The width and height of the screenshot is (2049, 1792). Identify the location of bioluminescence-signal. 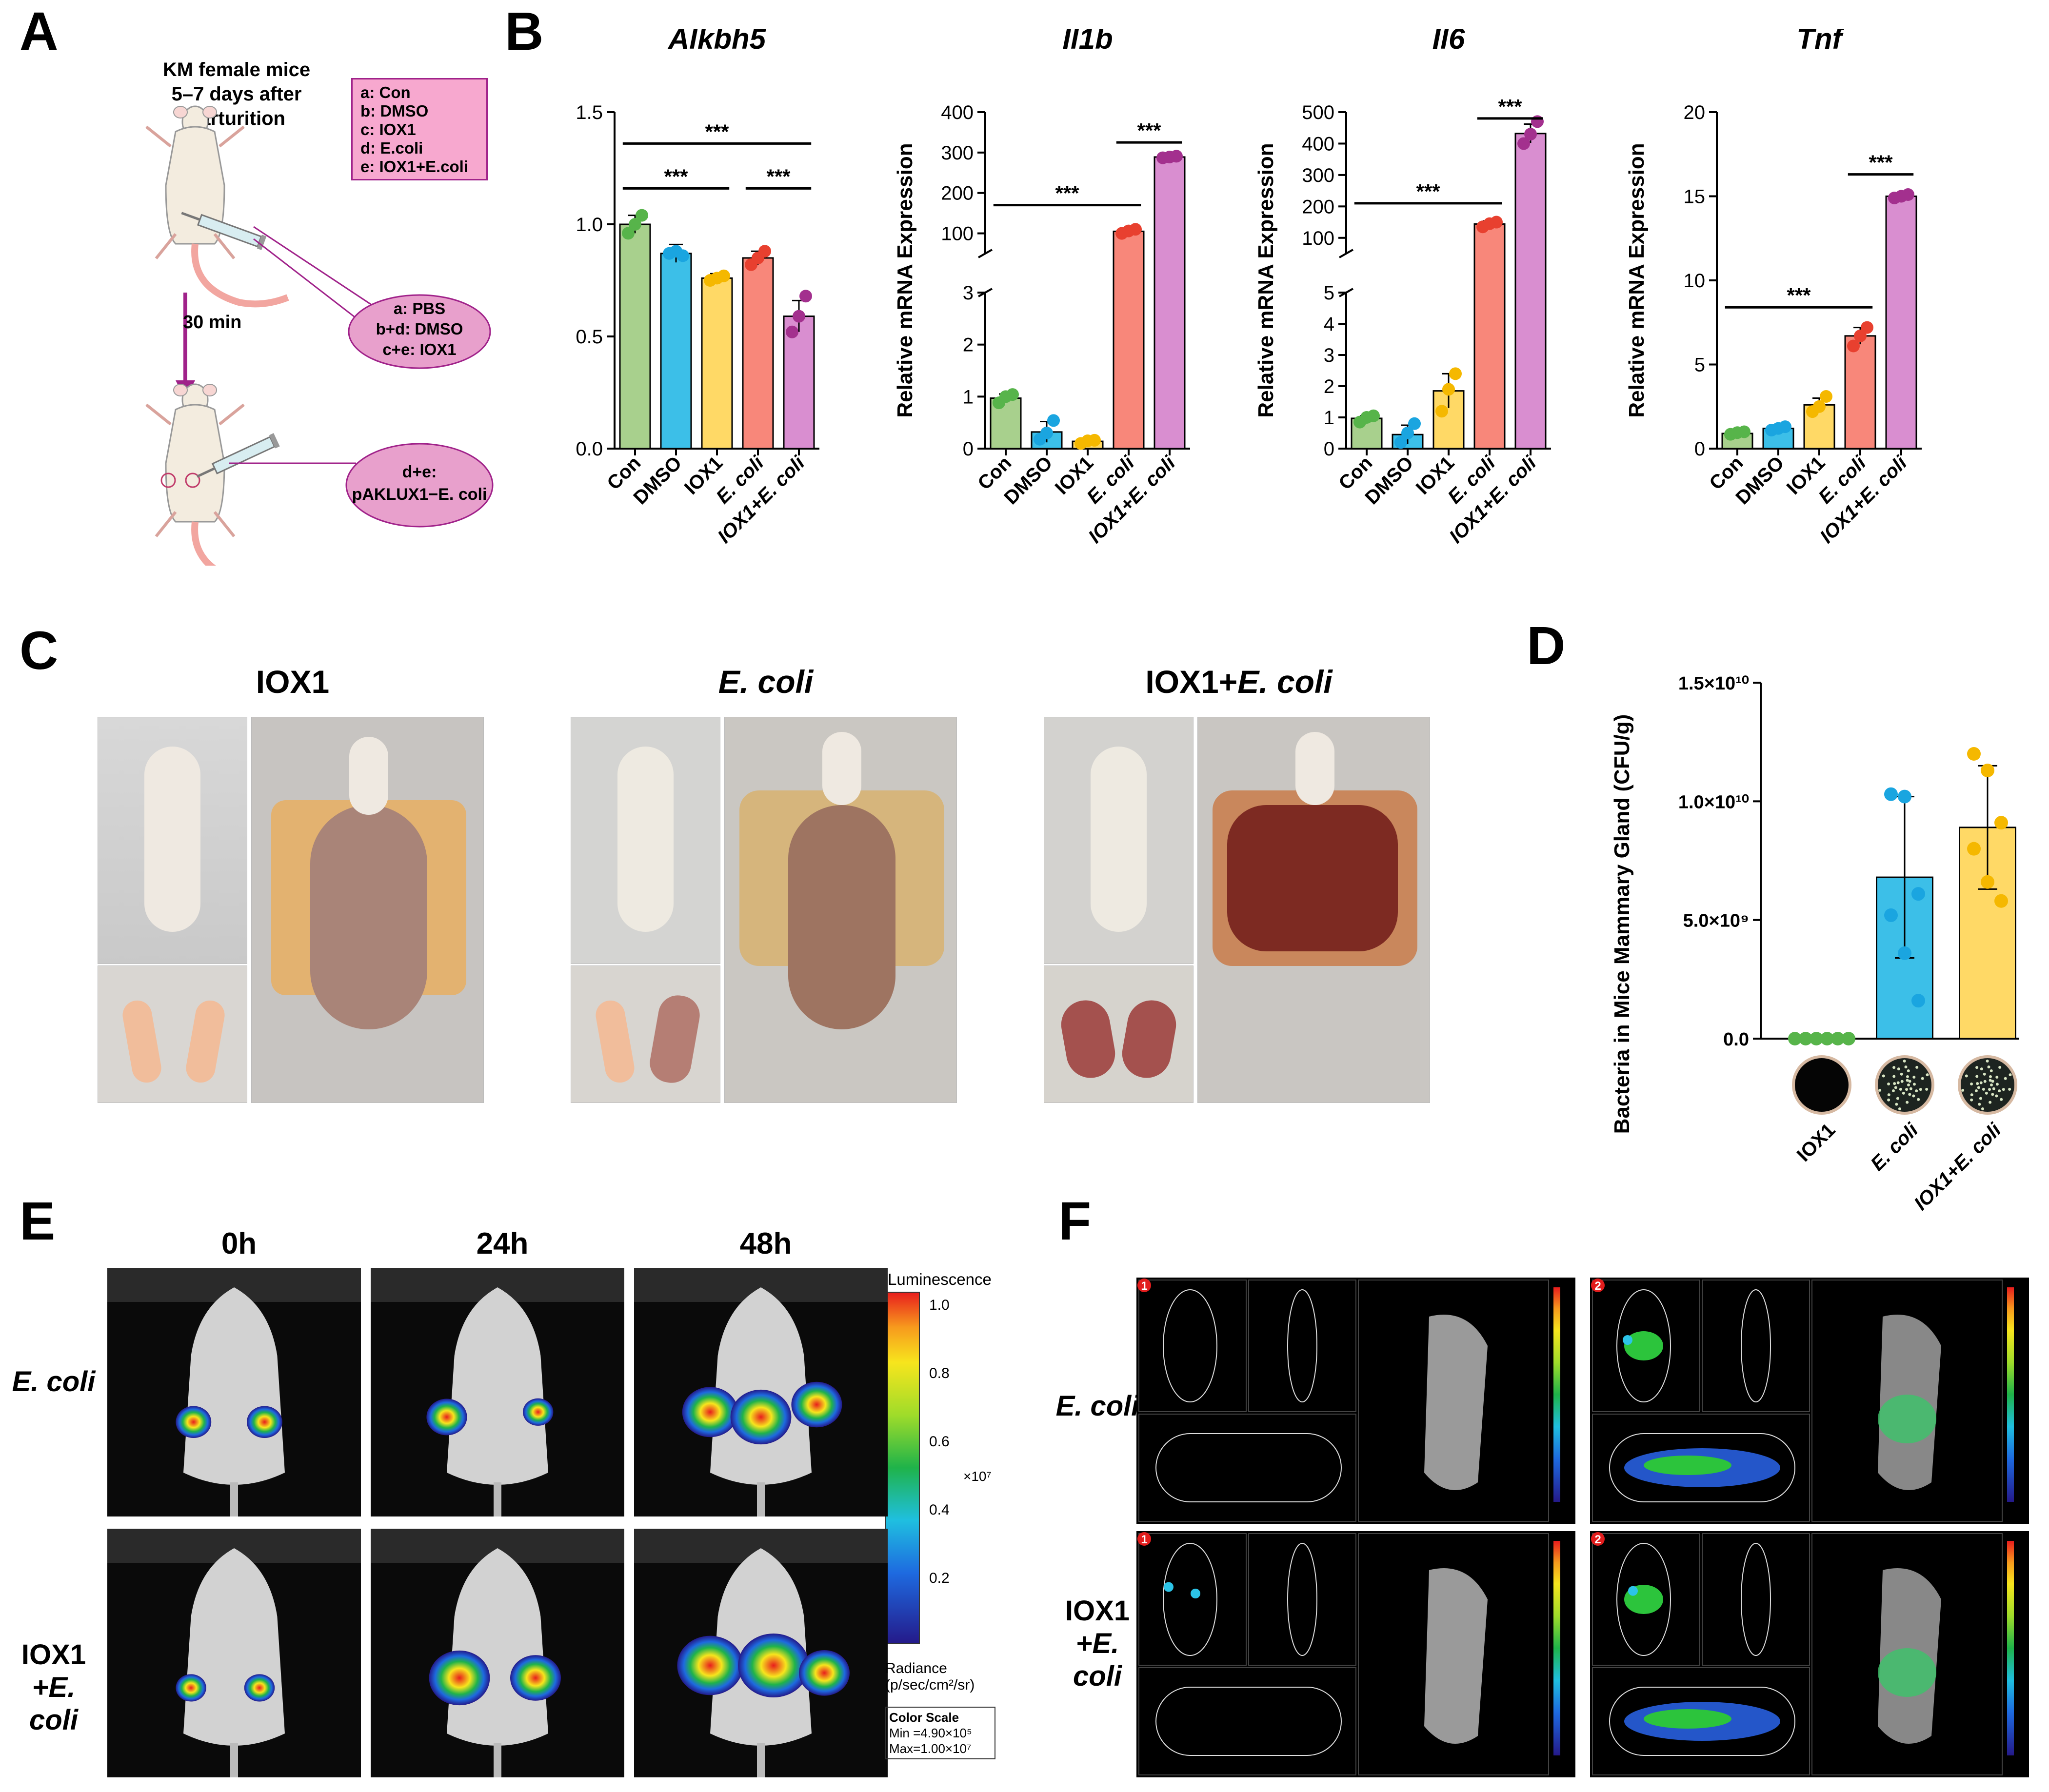
(816, 1404).